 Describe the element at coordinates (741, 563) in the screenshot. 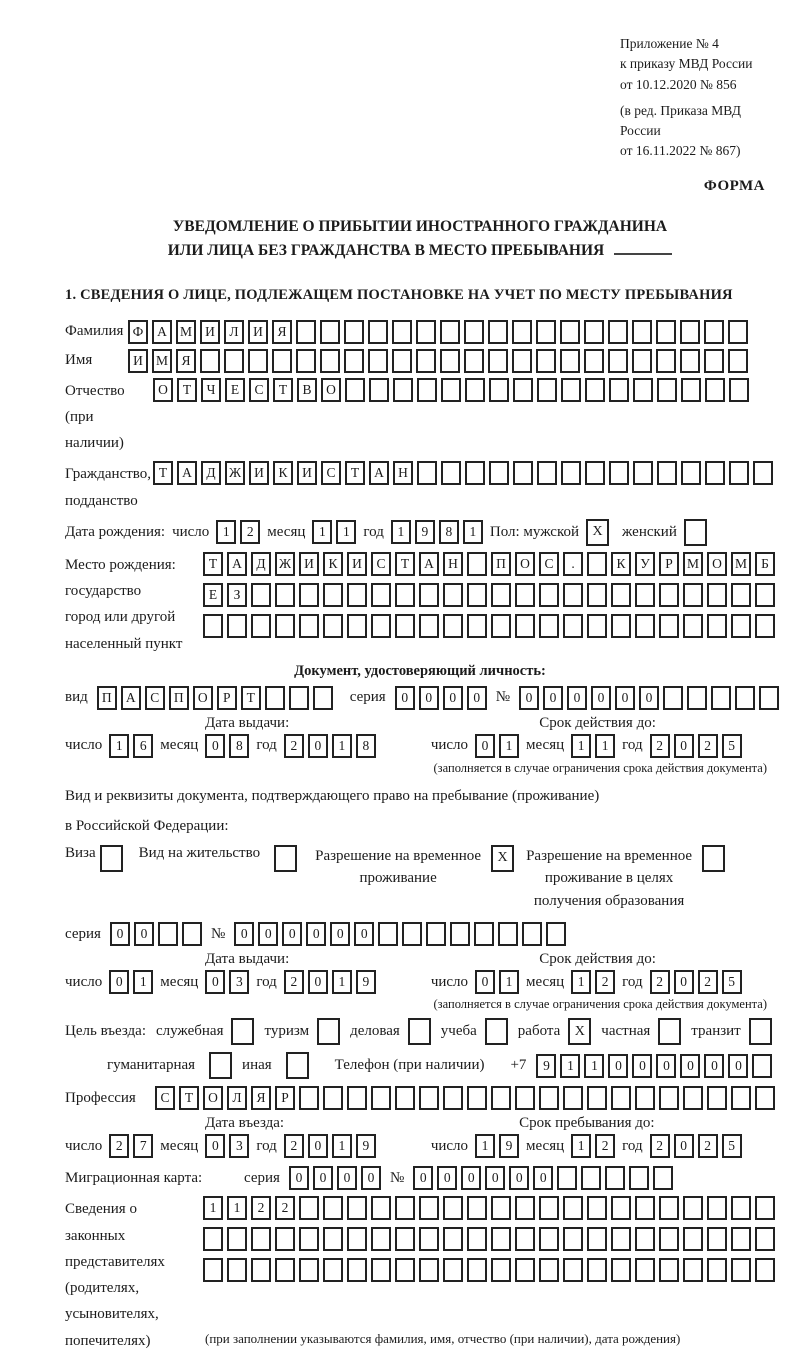

I see `form-cell: М` at that location.